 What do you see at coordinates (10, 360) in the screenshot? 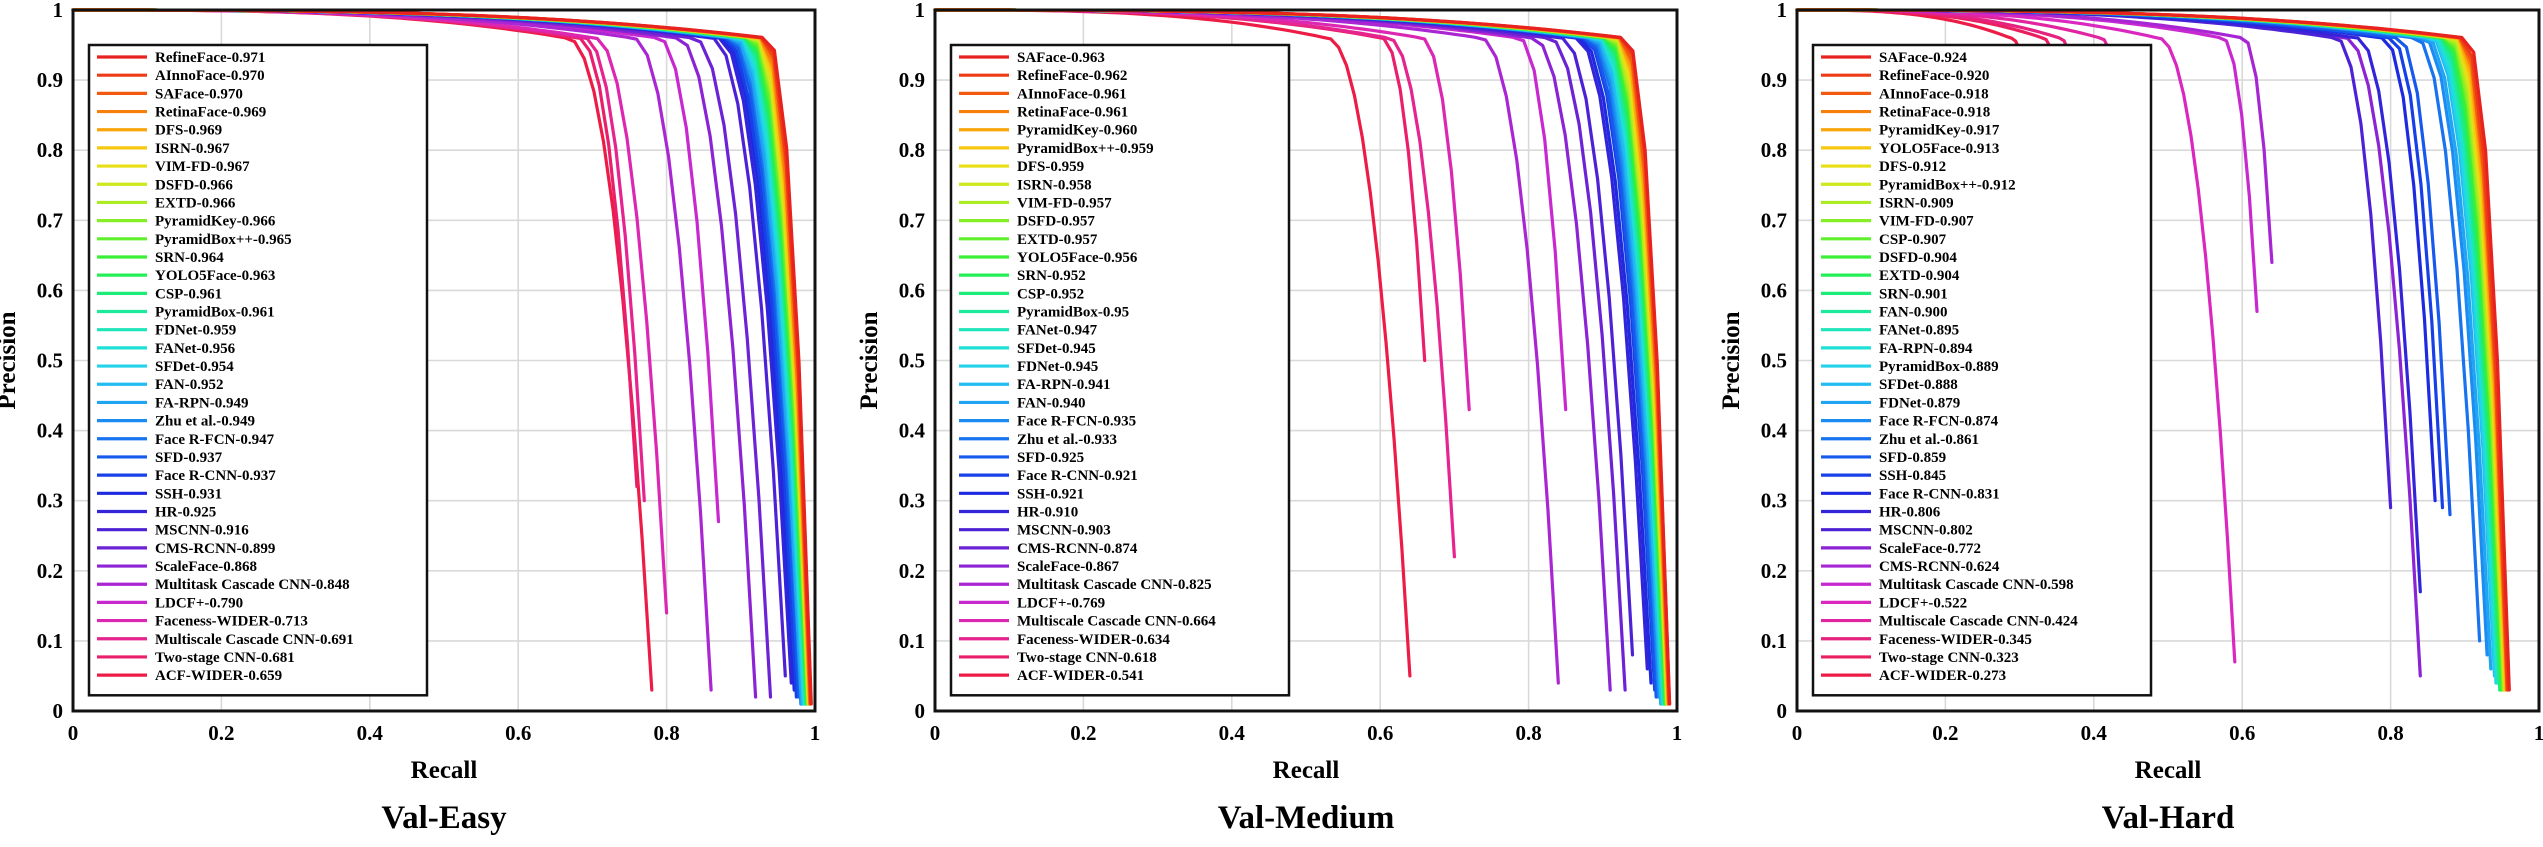
I see `y-axis-label: Precision` at bounding box center [10, 360].